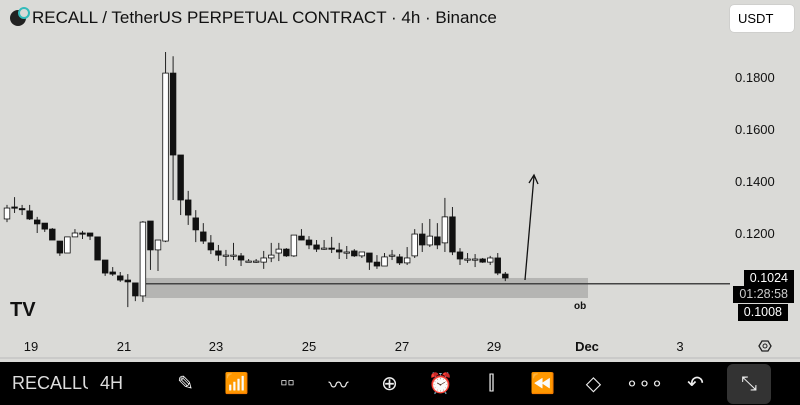 Image resolution: width=800 pixels, height=405 pixels. I want to click on undo-icon: ↶, so click(695, 384).